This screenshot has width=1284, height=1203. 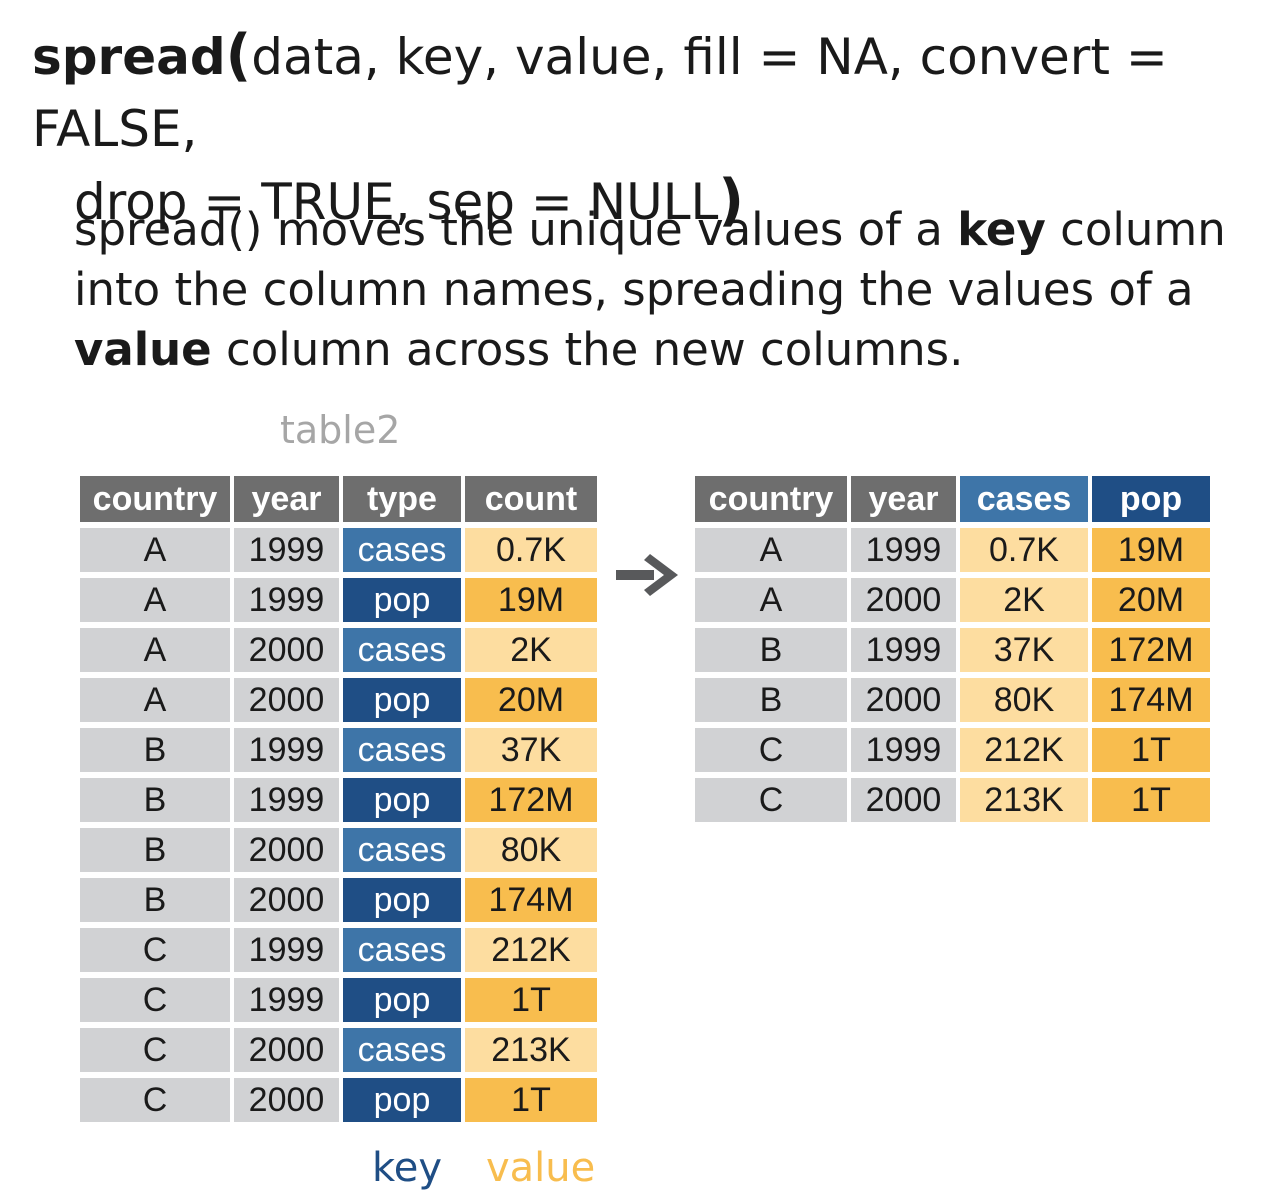 I want to click on count-cell: 172M, so click(x=531, y=800).